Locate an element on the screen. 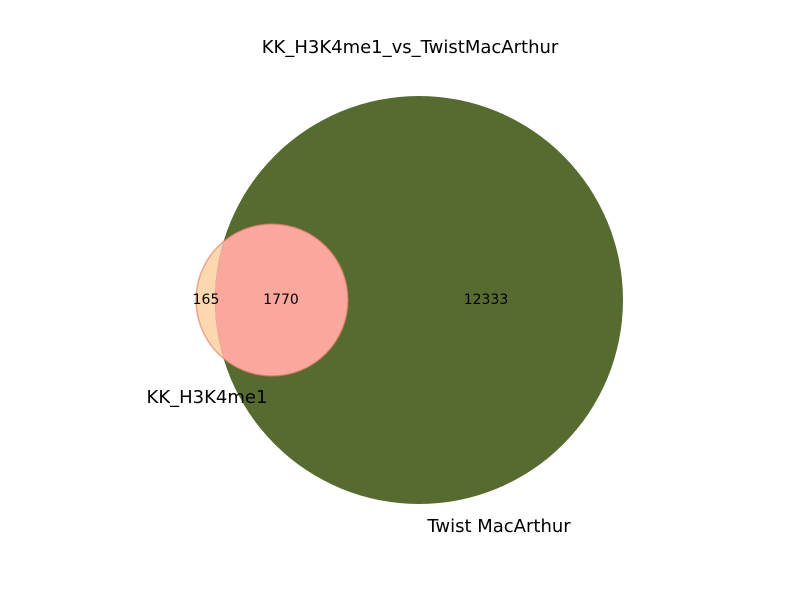 The height and width of the screenshot is (600, 800). set-a-outline is located at coordinates (272, 300).